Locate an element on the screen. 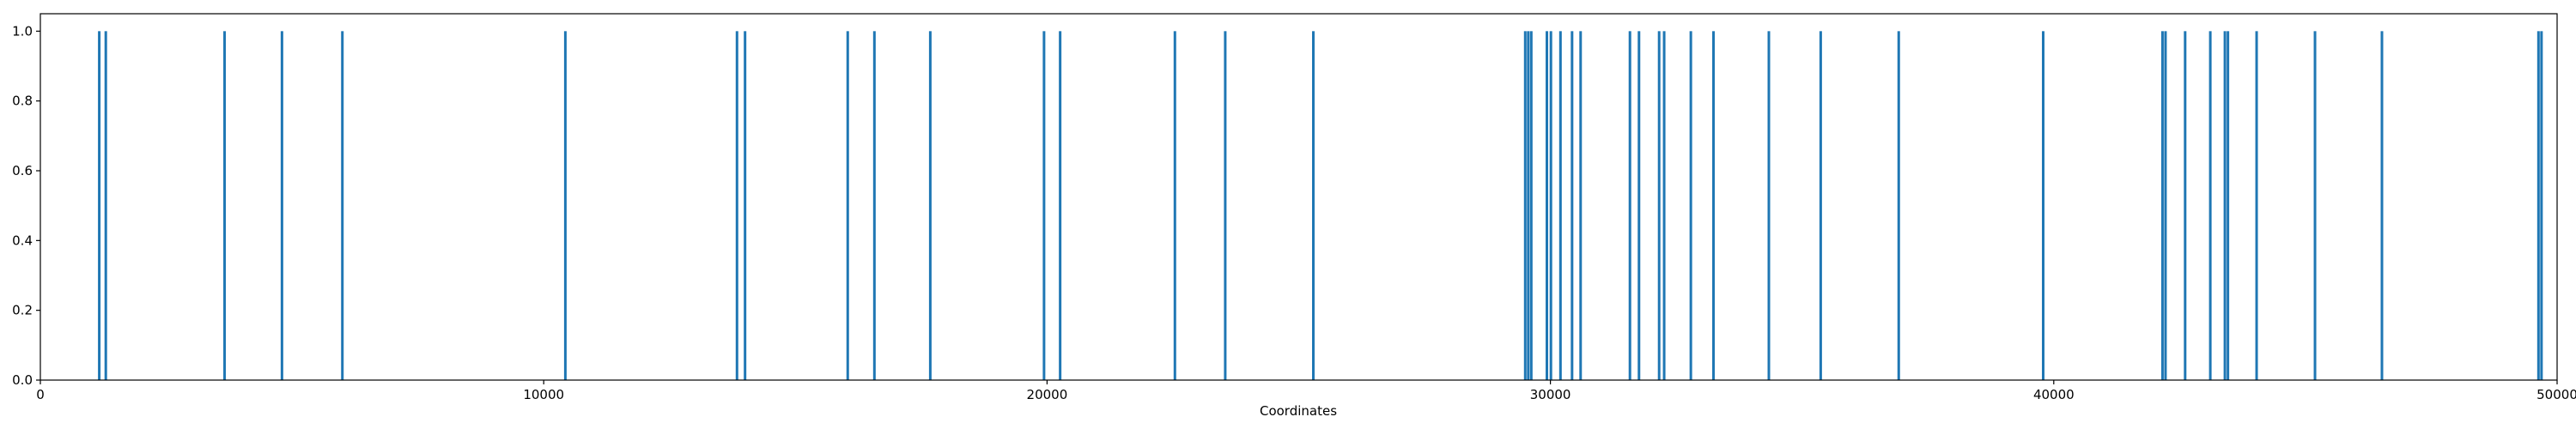 The width and height of the screenshot is (2576, 429). x-tick-label: 40000 is located at coordinates (2054, 394).